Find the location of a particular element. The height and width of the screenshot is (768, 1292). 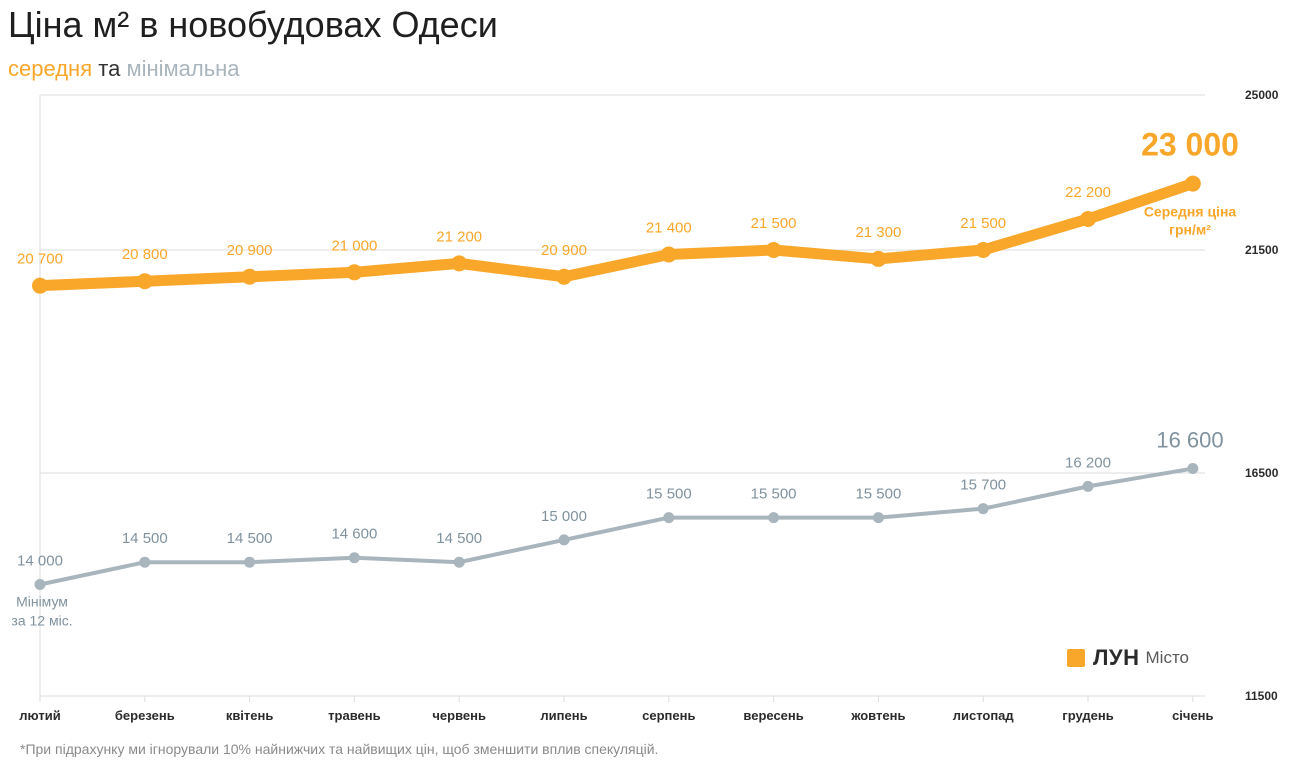

data-label-average: 20 800 is located at coordinates (145, 254).